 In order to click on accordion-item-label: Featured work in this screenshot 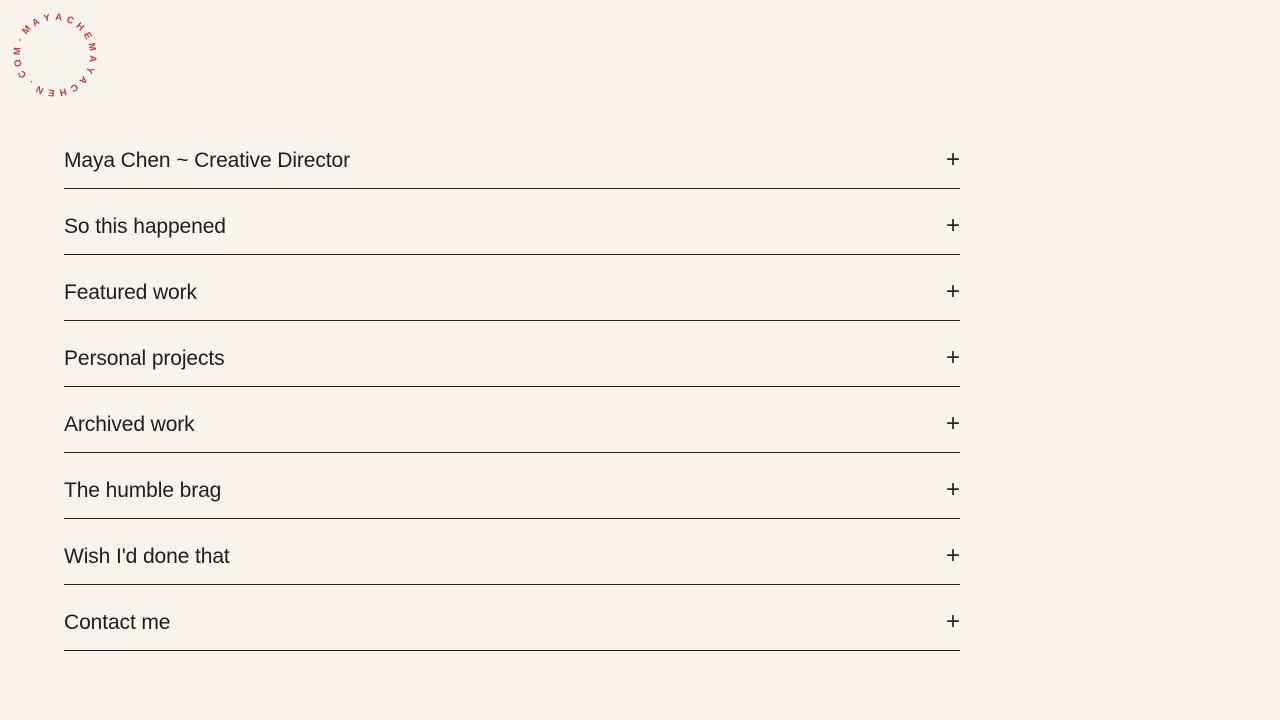, I will do `click(130, 292)`.